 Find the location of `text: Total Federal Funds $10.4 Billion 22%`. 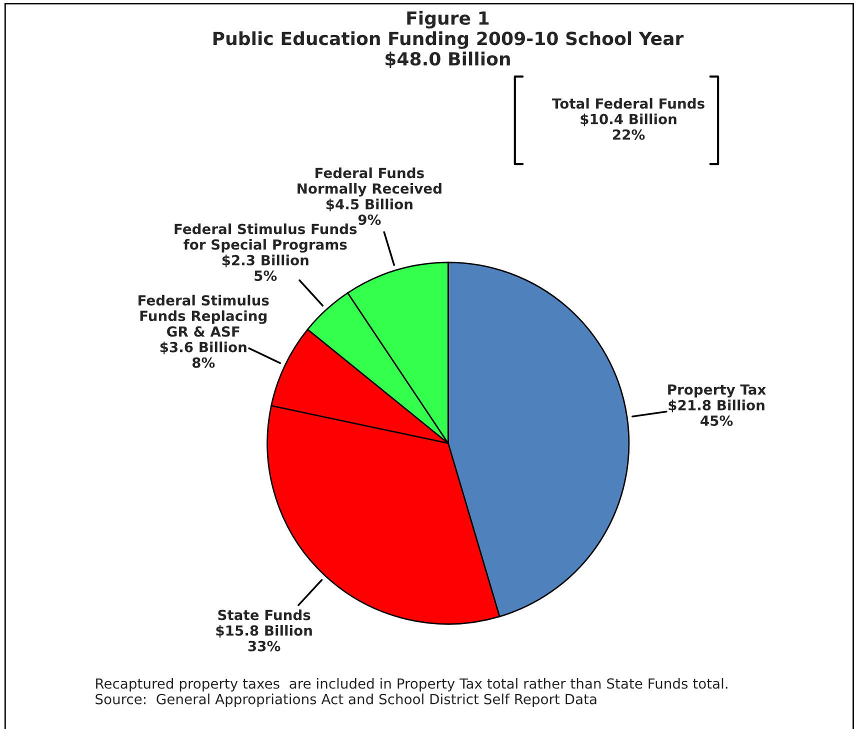

text: Total Federal Funds $10.4 Billion 22% is located at coordinates (628, 119).